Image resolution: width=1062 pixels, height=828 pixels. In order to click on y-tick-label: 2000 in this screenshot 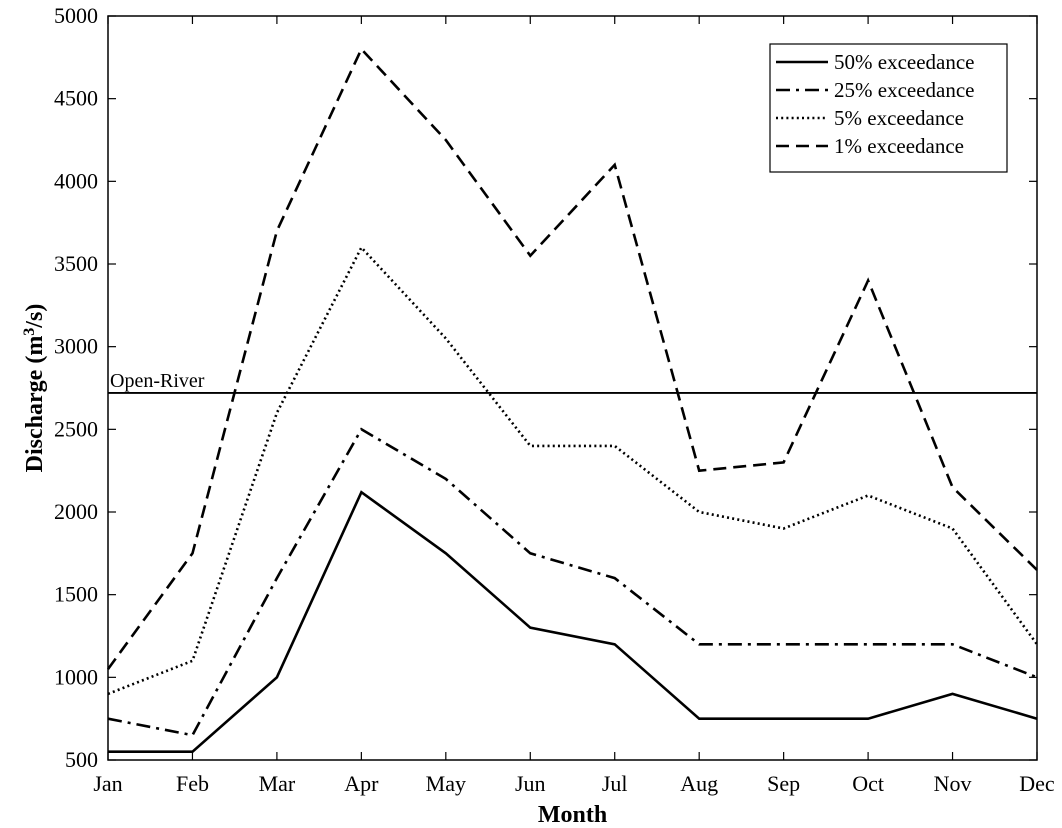, I will do `click(76, 511)`.